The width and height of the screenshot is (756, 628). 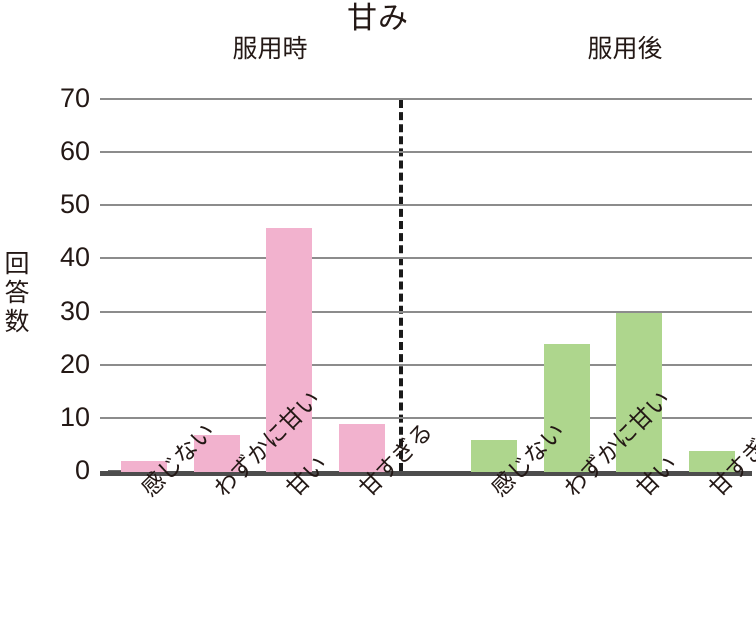 I want to click on y-tick-label-30: 30, so click(x=74, y=310).